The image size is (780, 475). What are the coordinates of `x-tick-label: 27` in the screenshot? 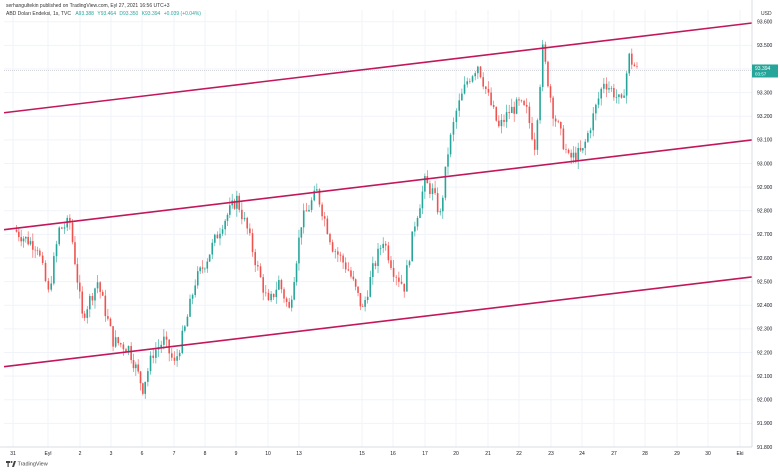 It's located at (614, 454).